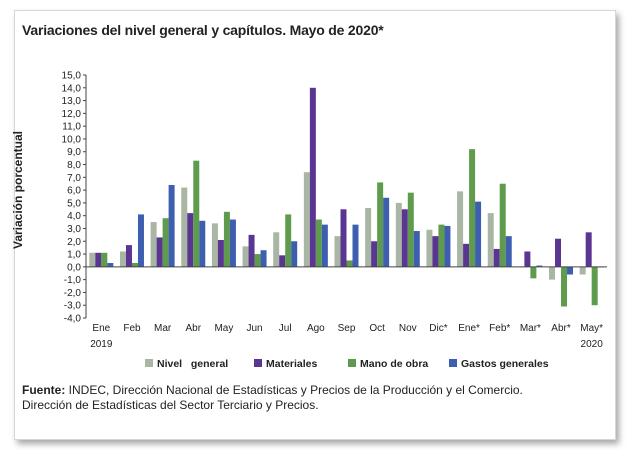 The height and width of the screenshot is (450, 630). I want to click on bar-2-Ene, so click(98, 259).